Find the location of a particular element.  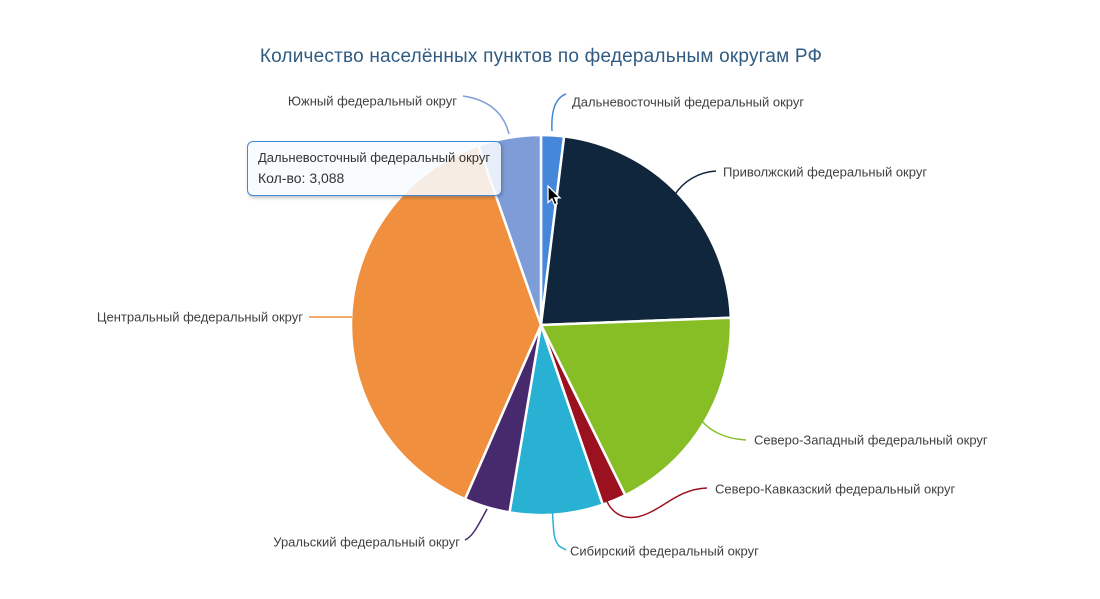

slice-label-0: Дальневосточный федеральный округ is located at coordinates (688, 102).